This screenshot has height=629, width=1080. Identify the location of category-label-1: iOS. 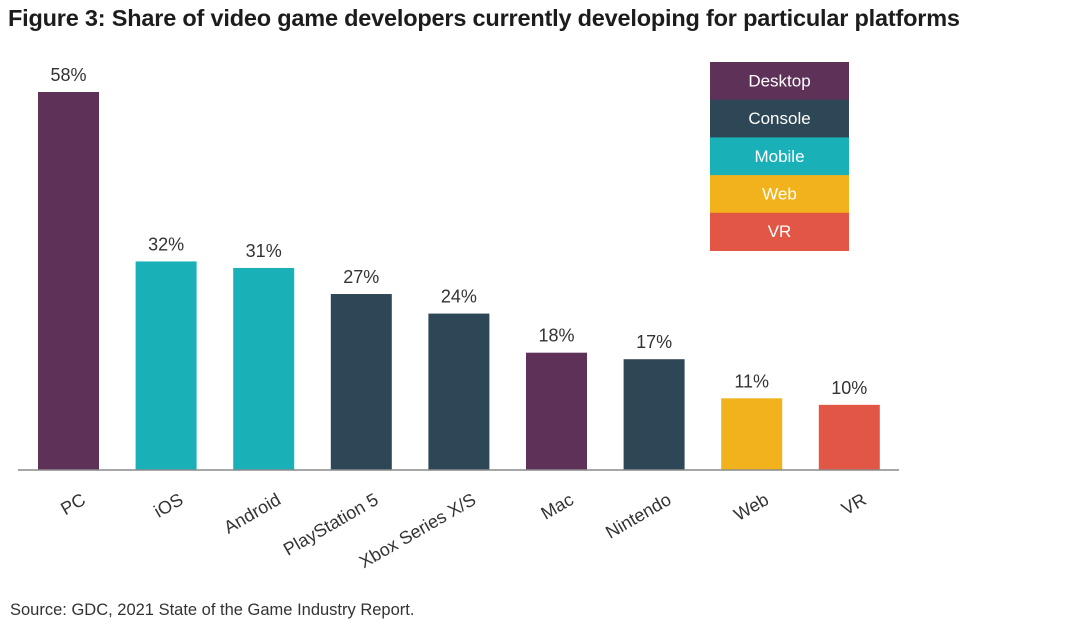
(169, 505).